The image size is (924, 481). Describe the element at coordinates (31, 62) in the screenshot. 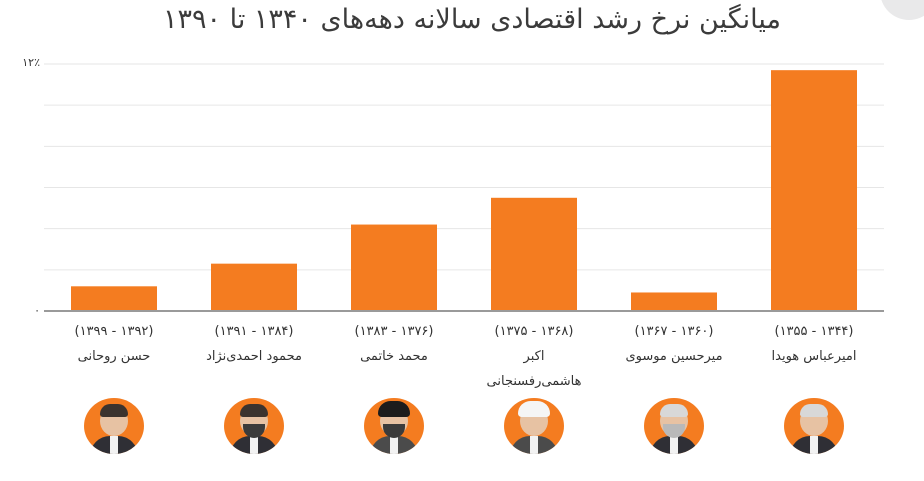

I see `y-tick-label-max: ۱۲٪` at that location.